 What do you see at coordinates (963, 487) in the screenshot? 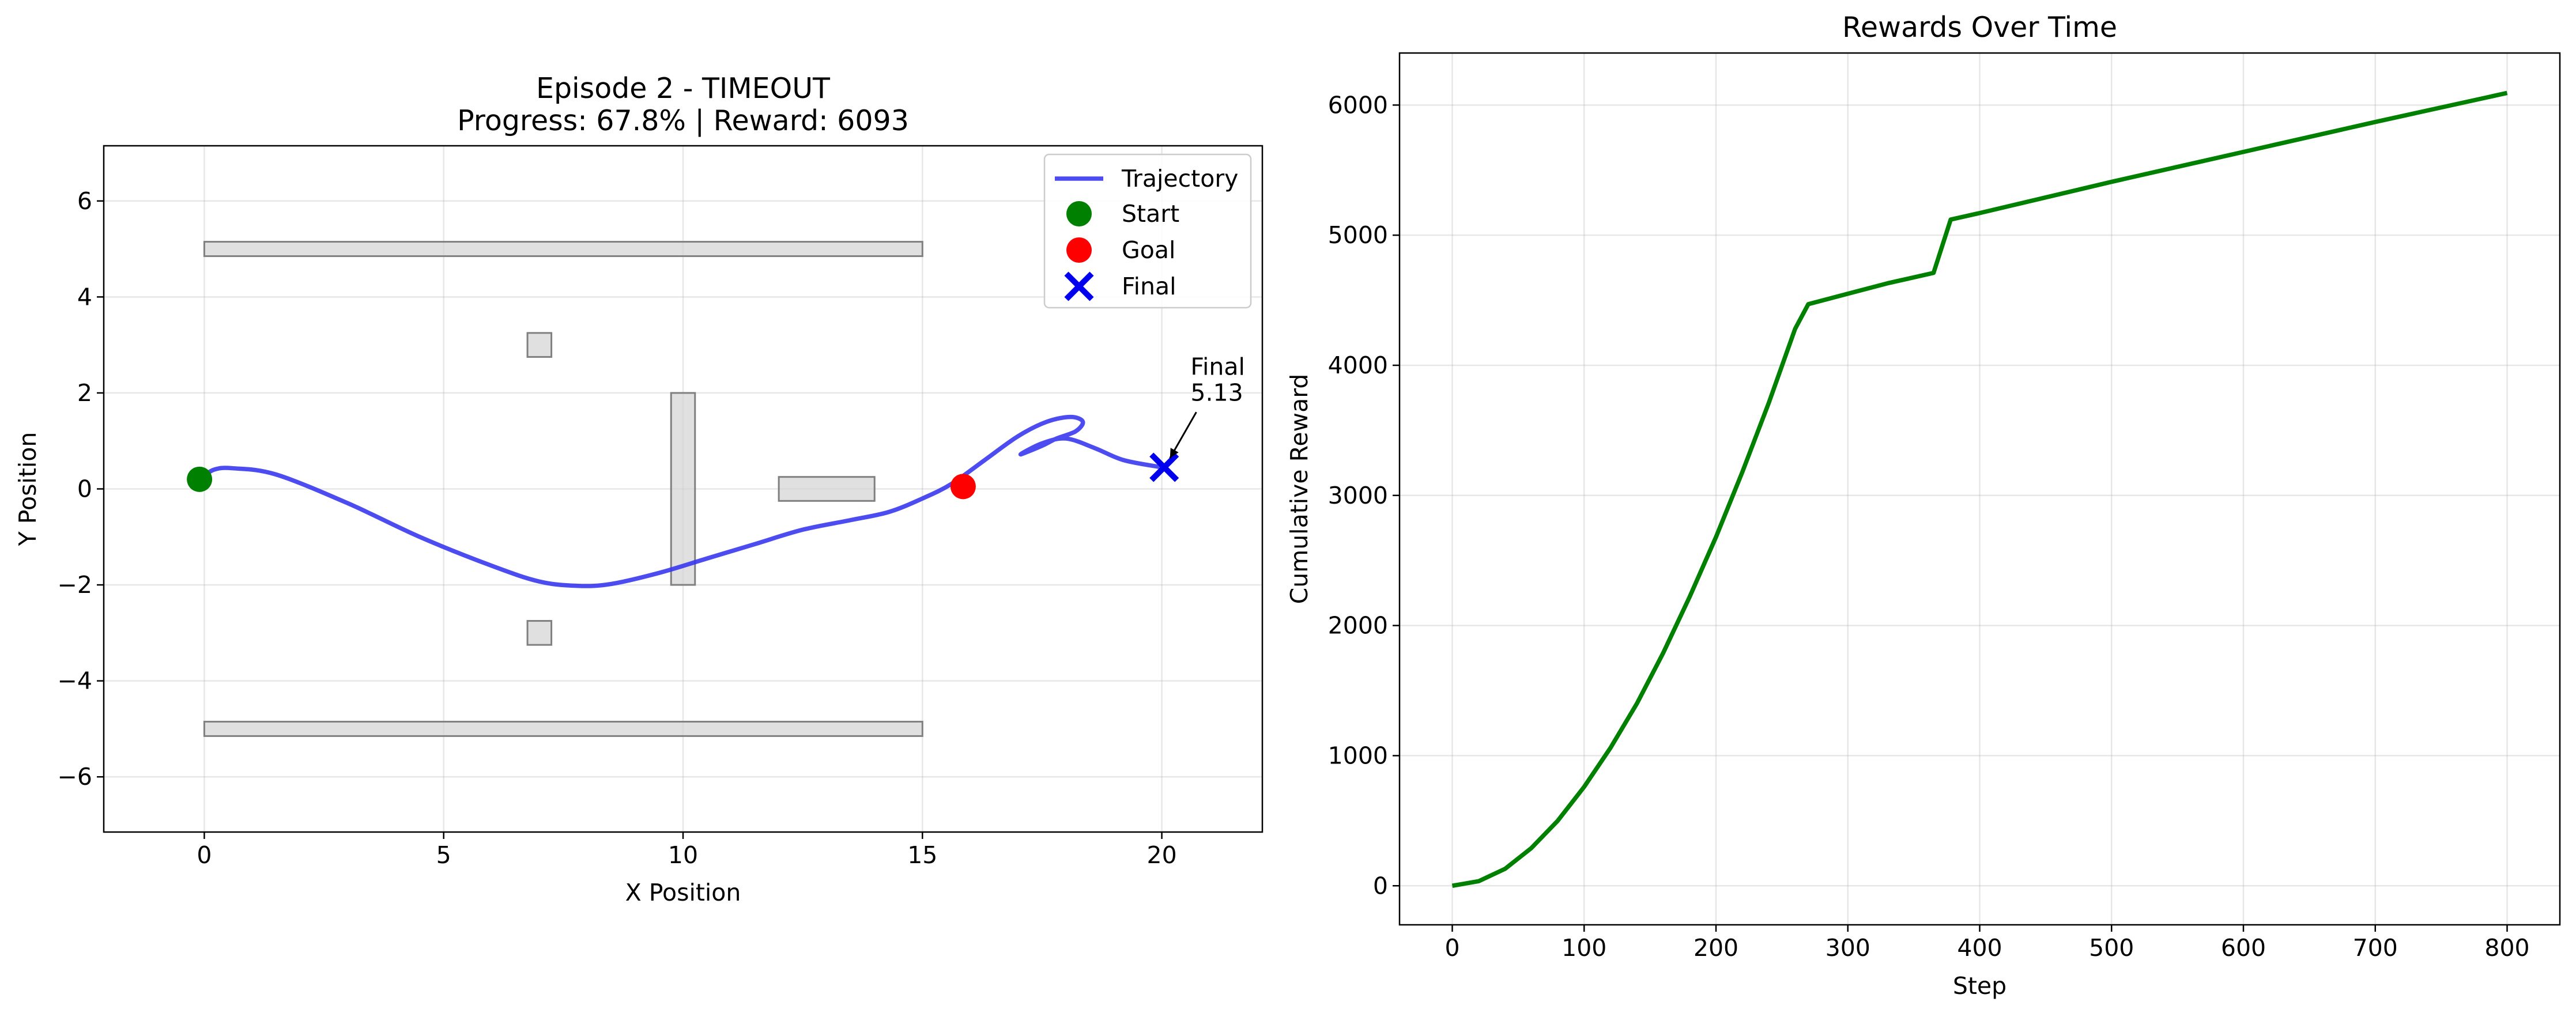
I see `goal-marker` at bounding box center [963, 487].